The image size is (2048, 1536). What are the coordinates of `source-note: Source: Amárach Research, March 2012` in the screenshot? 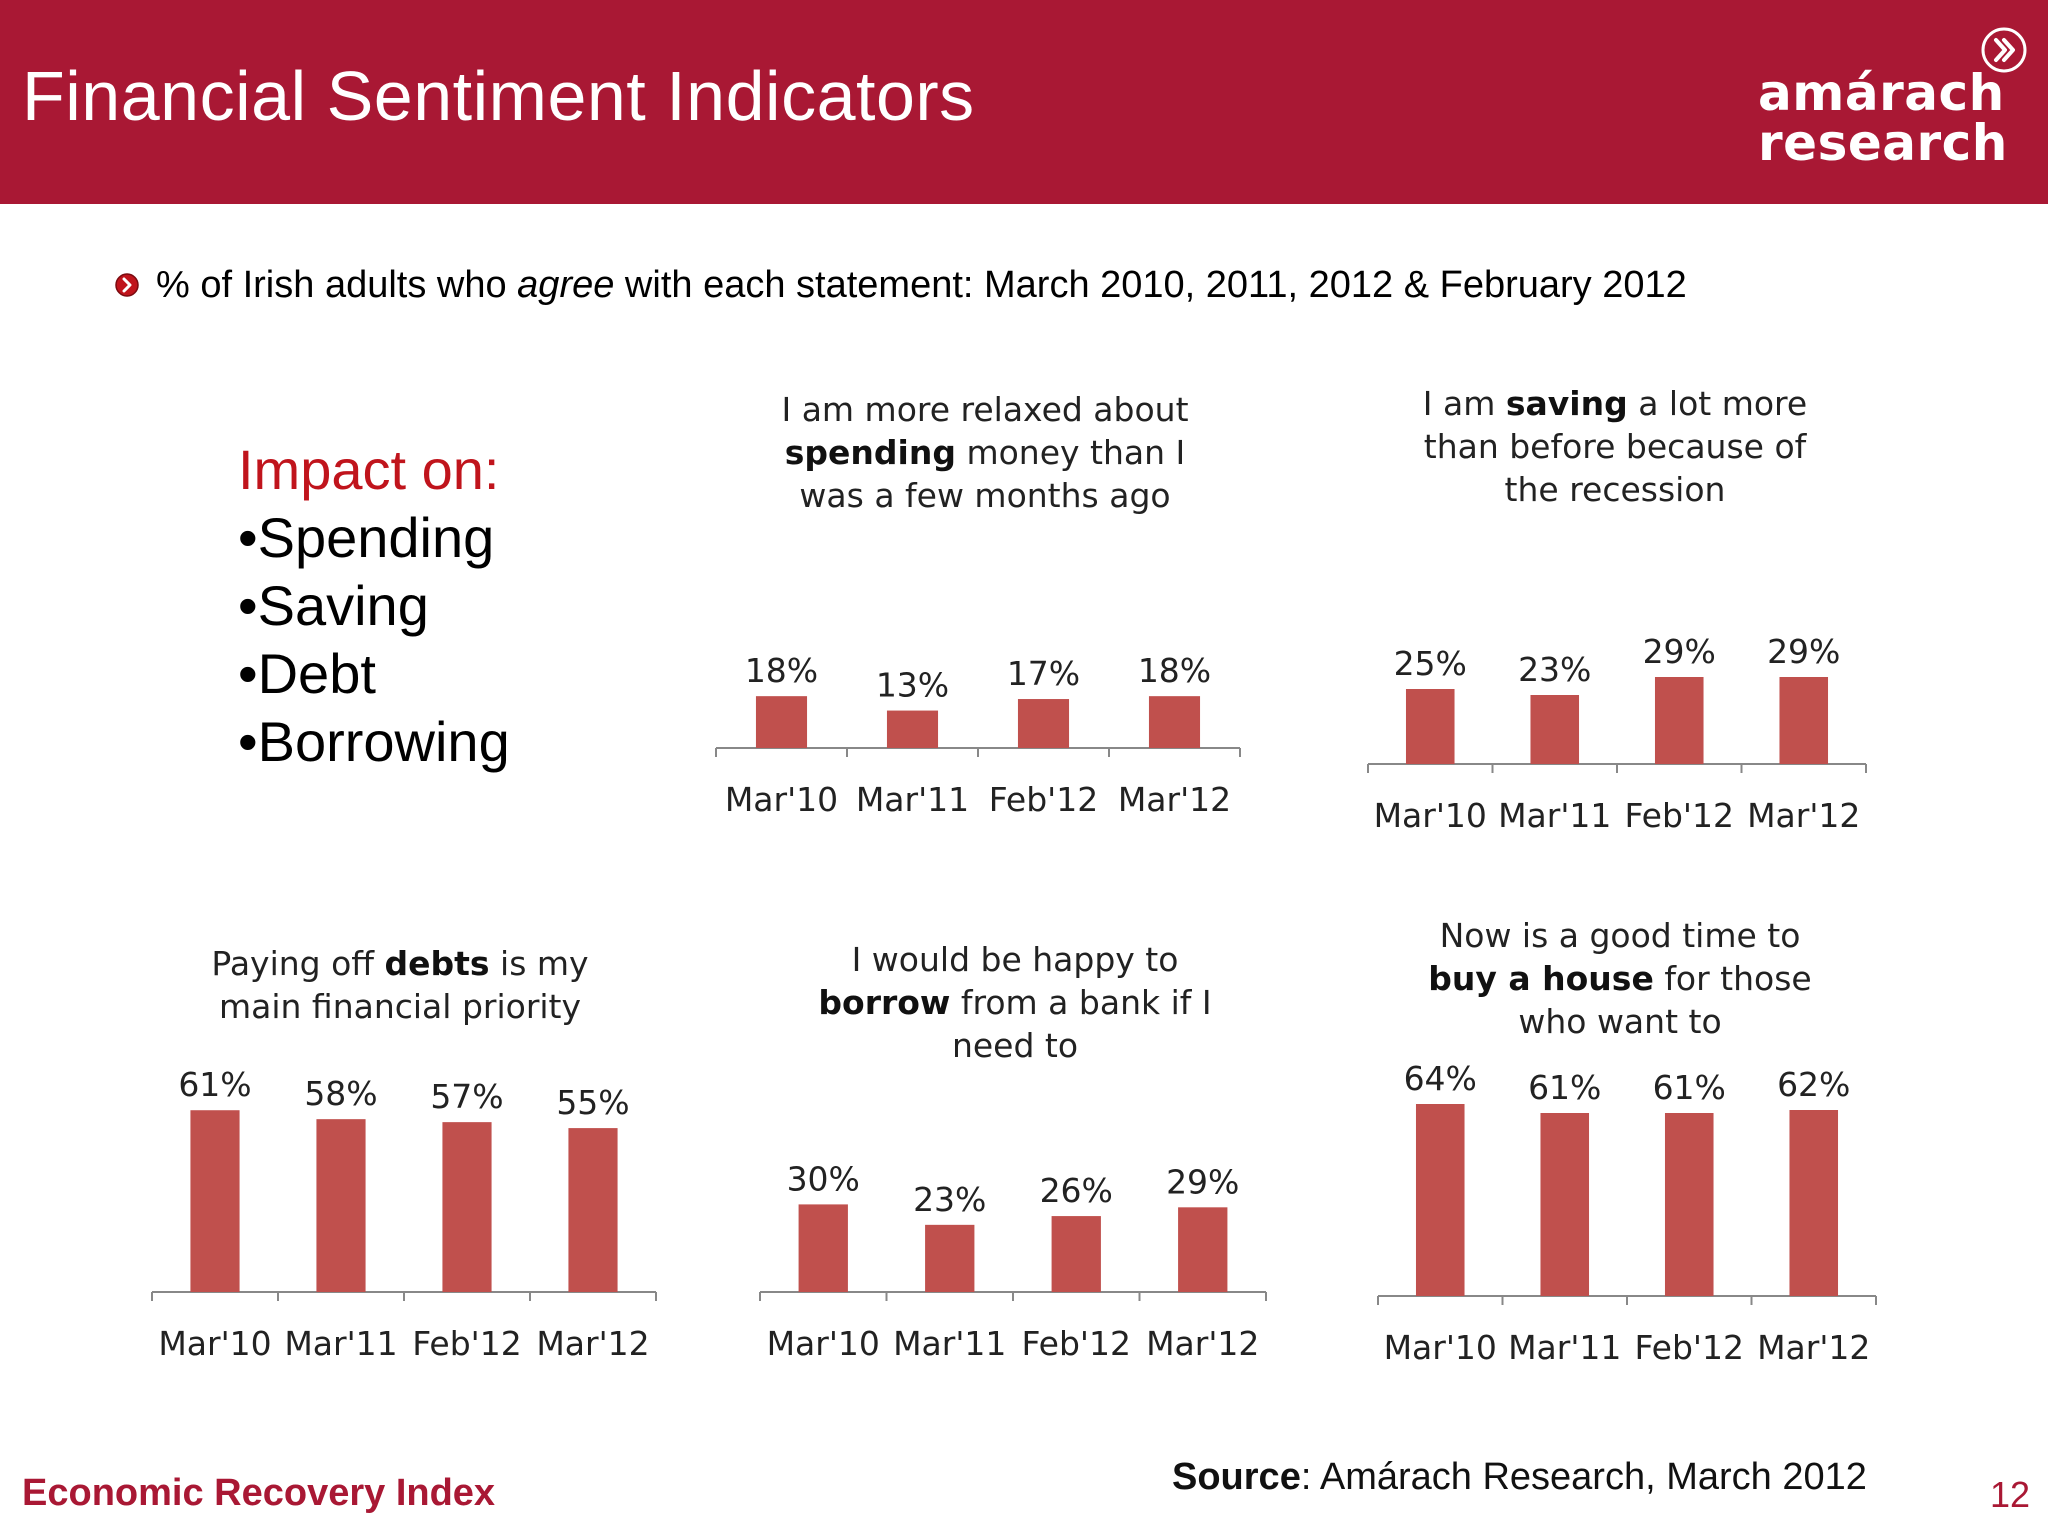 It's located at (1519, 1477).